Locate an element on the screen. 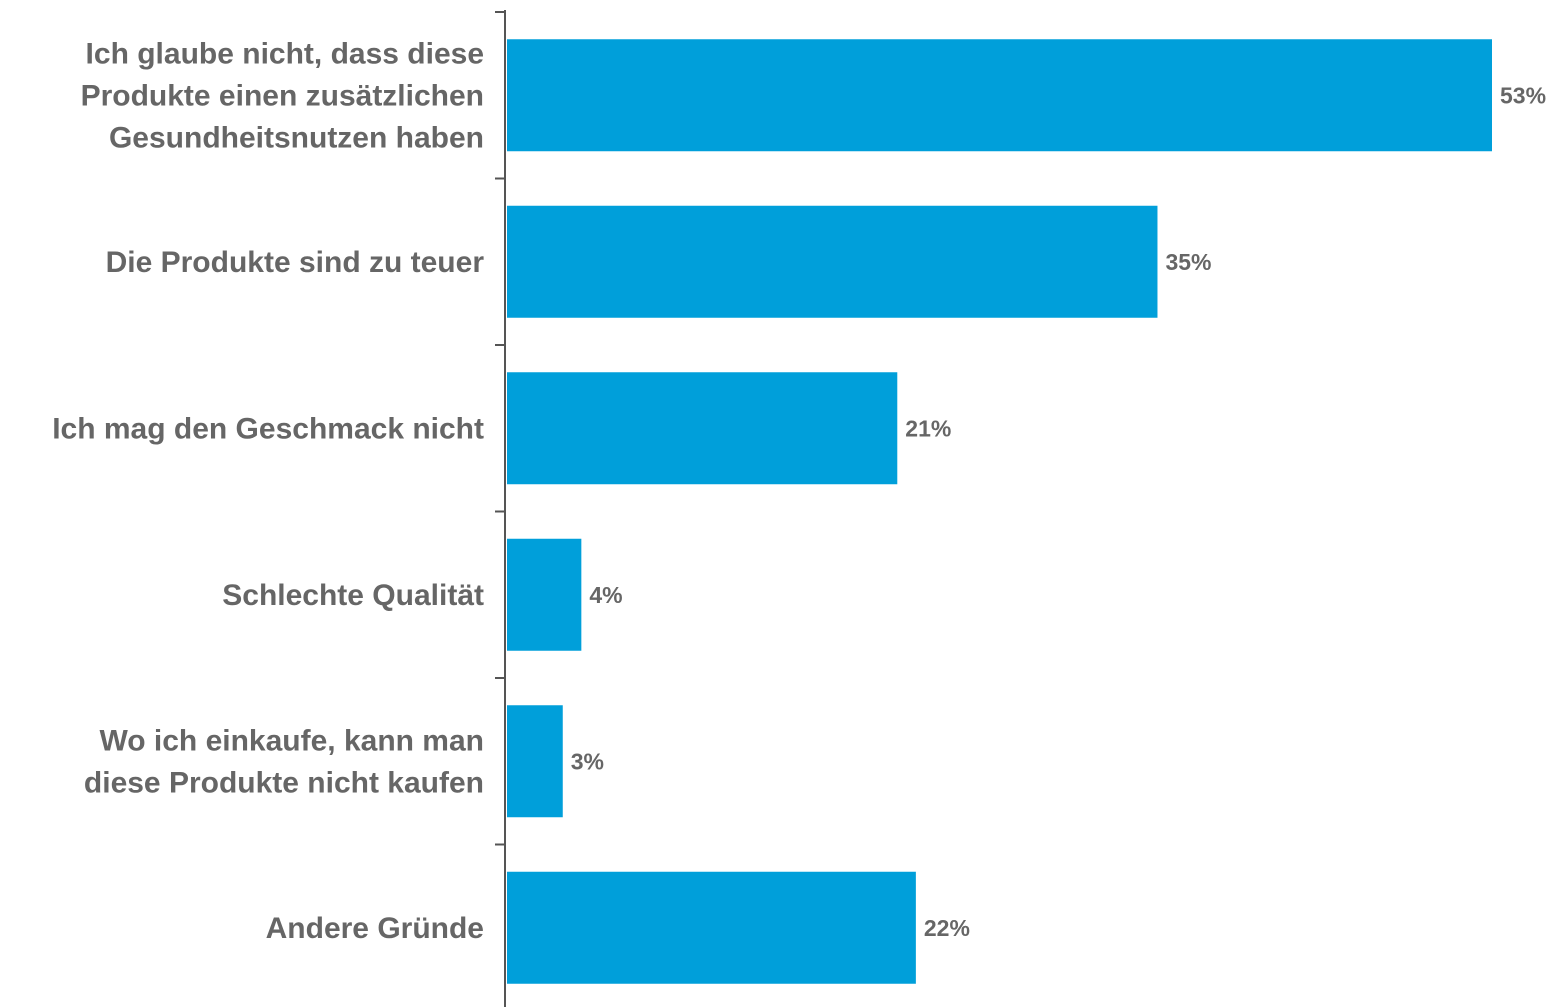  category-label-line: Die Produkte sind zu teuer is located at coordinates (295, 262).